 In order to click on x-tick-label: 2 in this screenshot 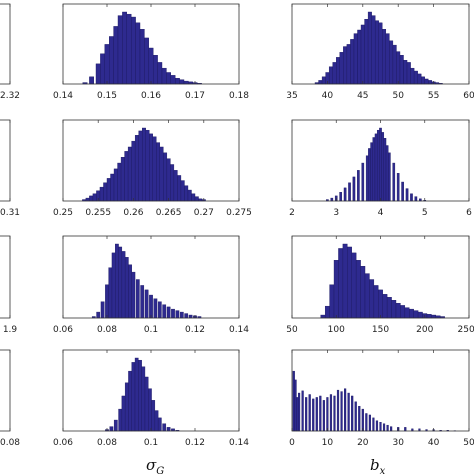, I will do `click(292, 213)`.